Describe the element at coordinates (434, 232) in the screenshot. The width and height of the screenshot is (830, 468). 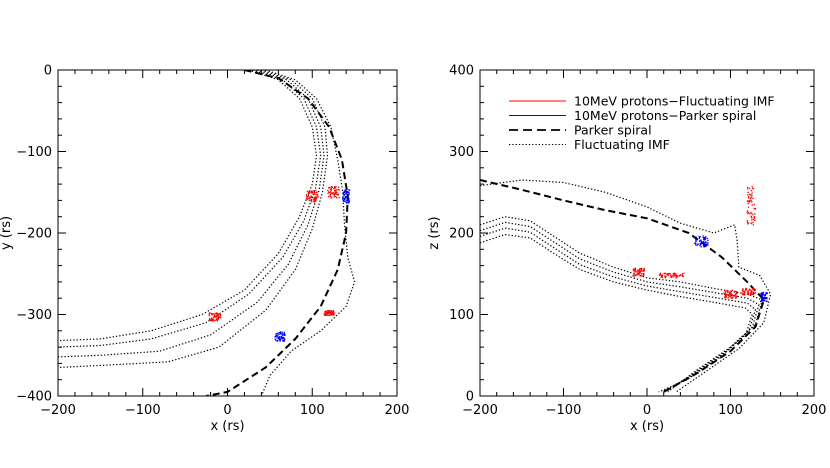
I see `y-axis-label: z (rs)` at that location.